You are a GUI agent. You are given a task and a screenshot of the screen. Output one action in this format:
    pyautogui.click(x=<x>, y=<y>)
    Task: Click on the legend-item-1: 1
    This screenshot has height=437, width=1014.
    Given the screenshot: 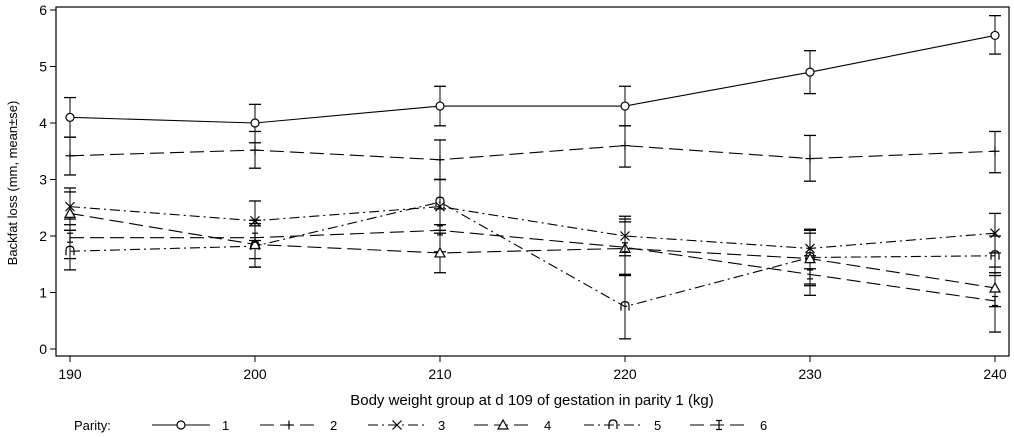 What is the action you would take?
    pyautogui.click(x=190, y=425)
    